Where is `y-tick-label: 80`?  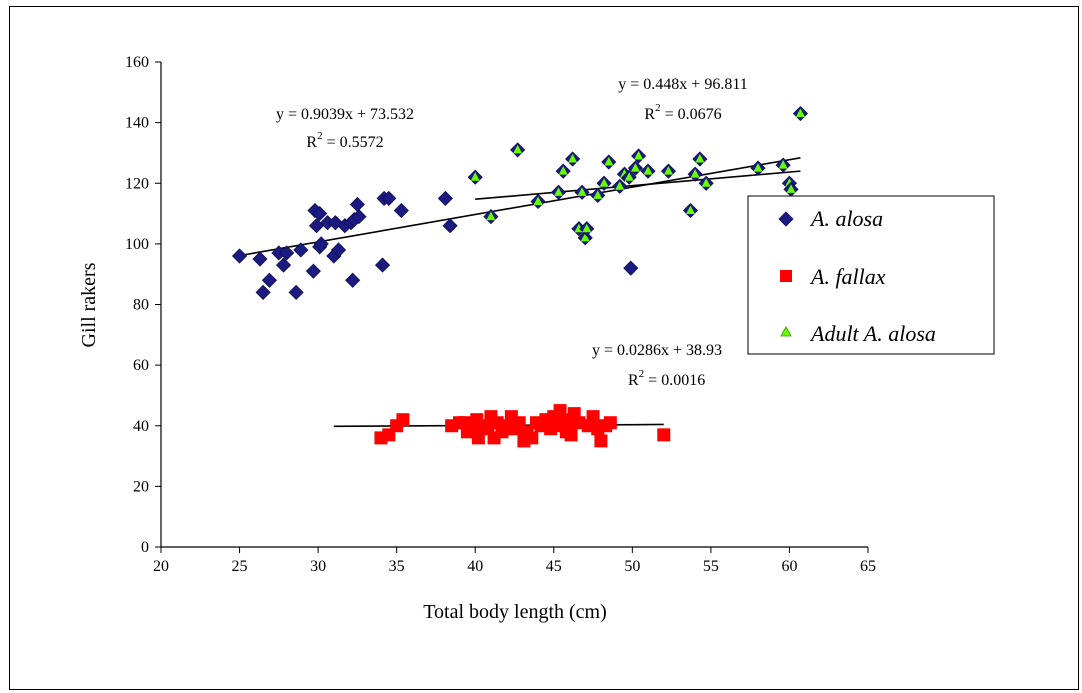 y-tick-label: 80 is located at coordinates (141, 305).